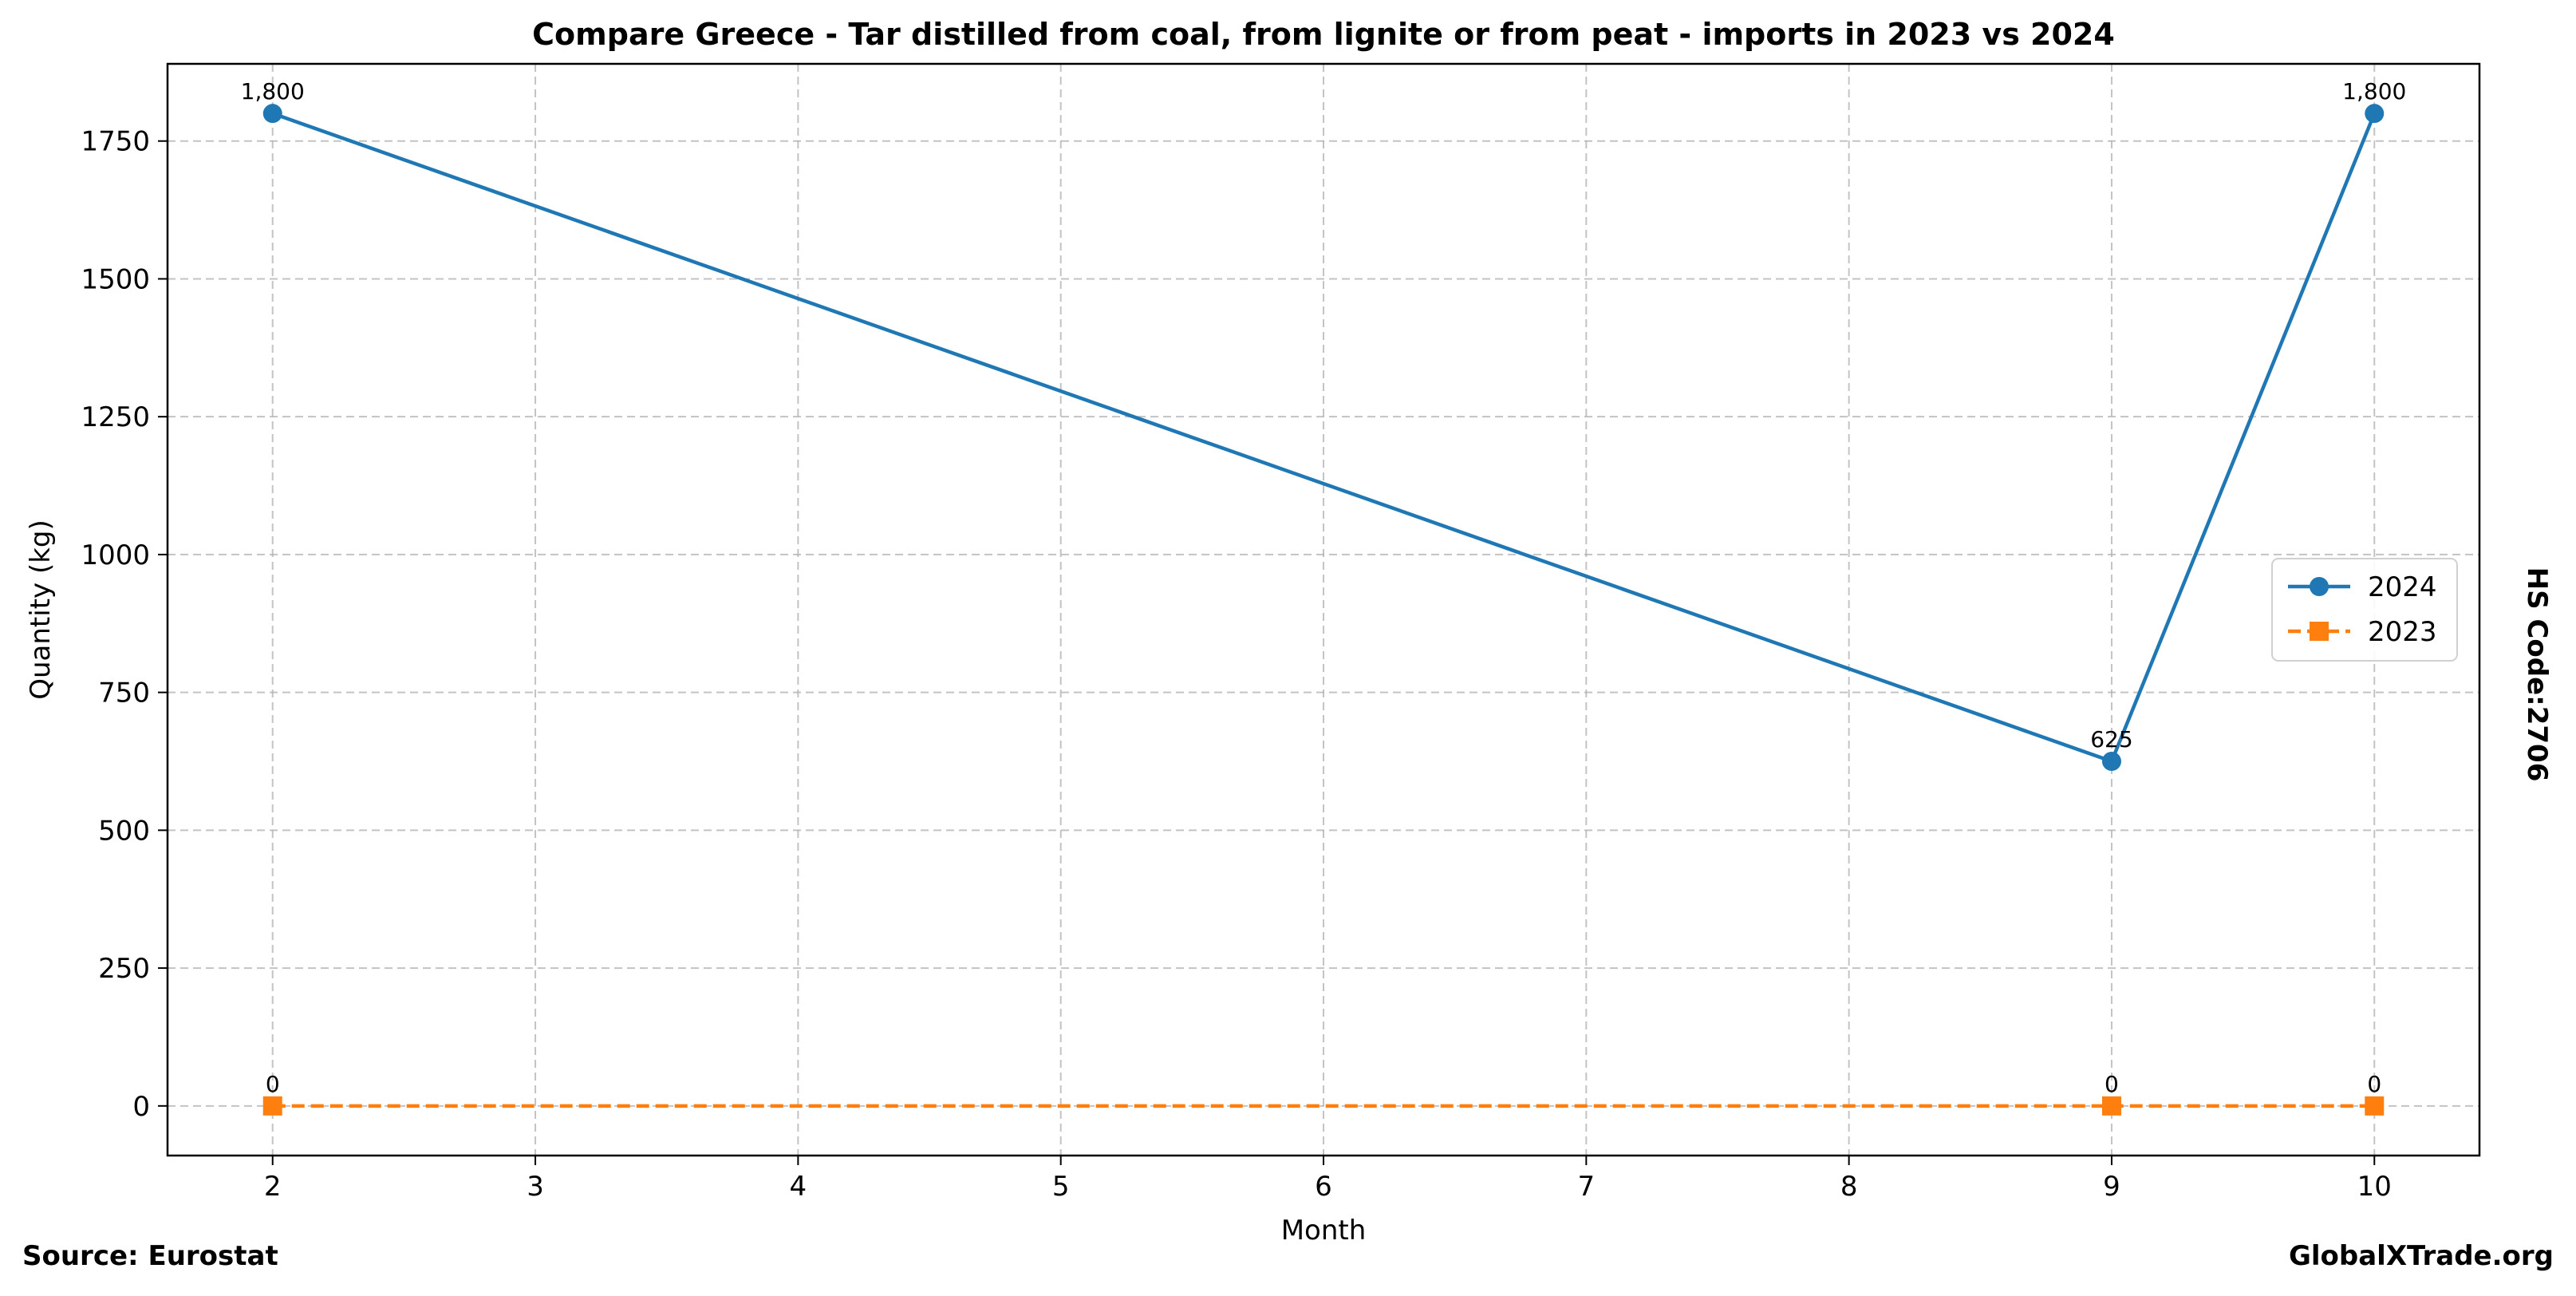 This screenshot has height=1296, width=2576. I want to click on data-label-2024: 625, so click(2111, 739).